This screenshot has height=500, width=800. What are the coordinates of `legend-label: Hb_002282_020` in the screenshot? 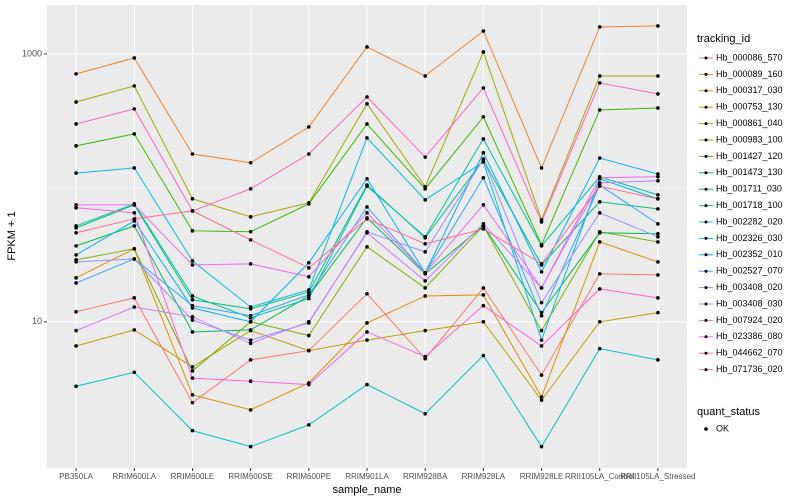 It's located at (749, 221).